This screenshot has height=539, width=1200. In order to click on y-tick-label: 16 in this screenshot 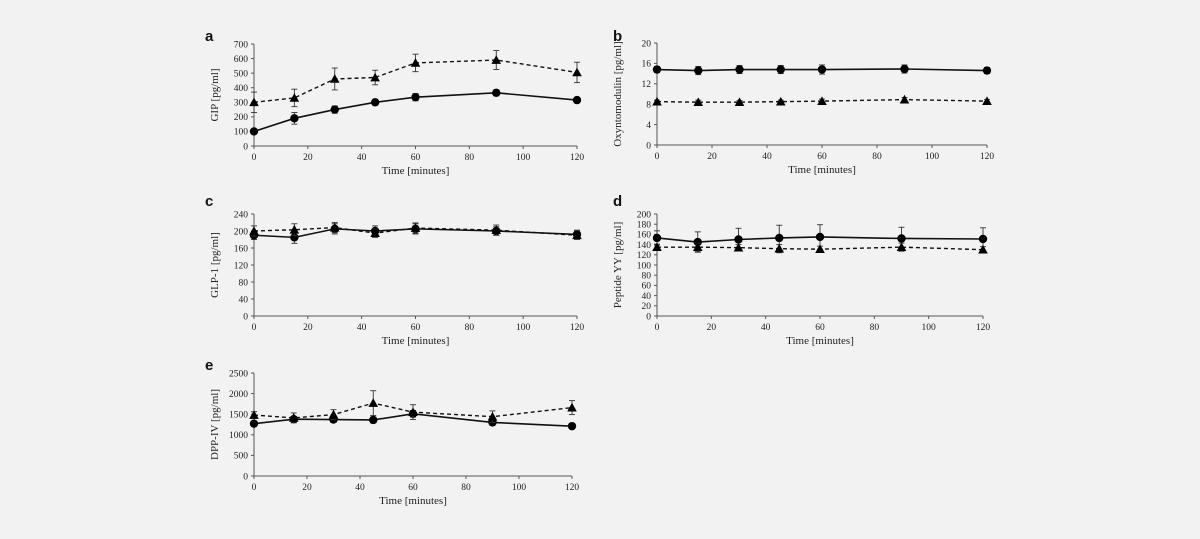, I will do `click(647, 65)`.